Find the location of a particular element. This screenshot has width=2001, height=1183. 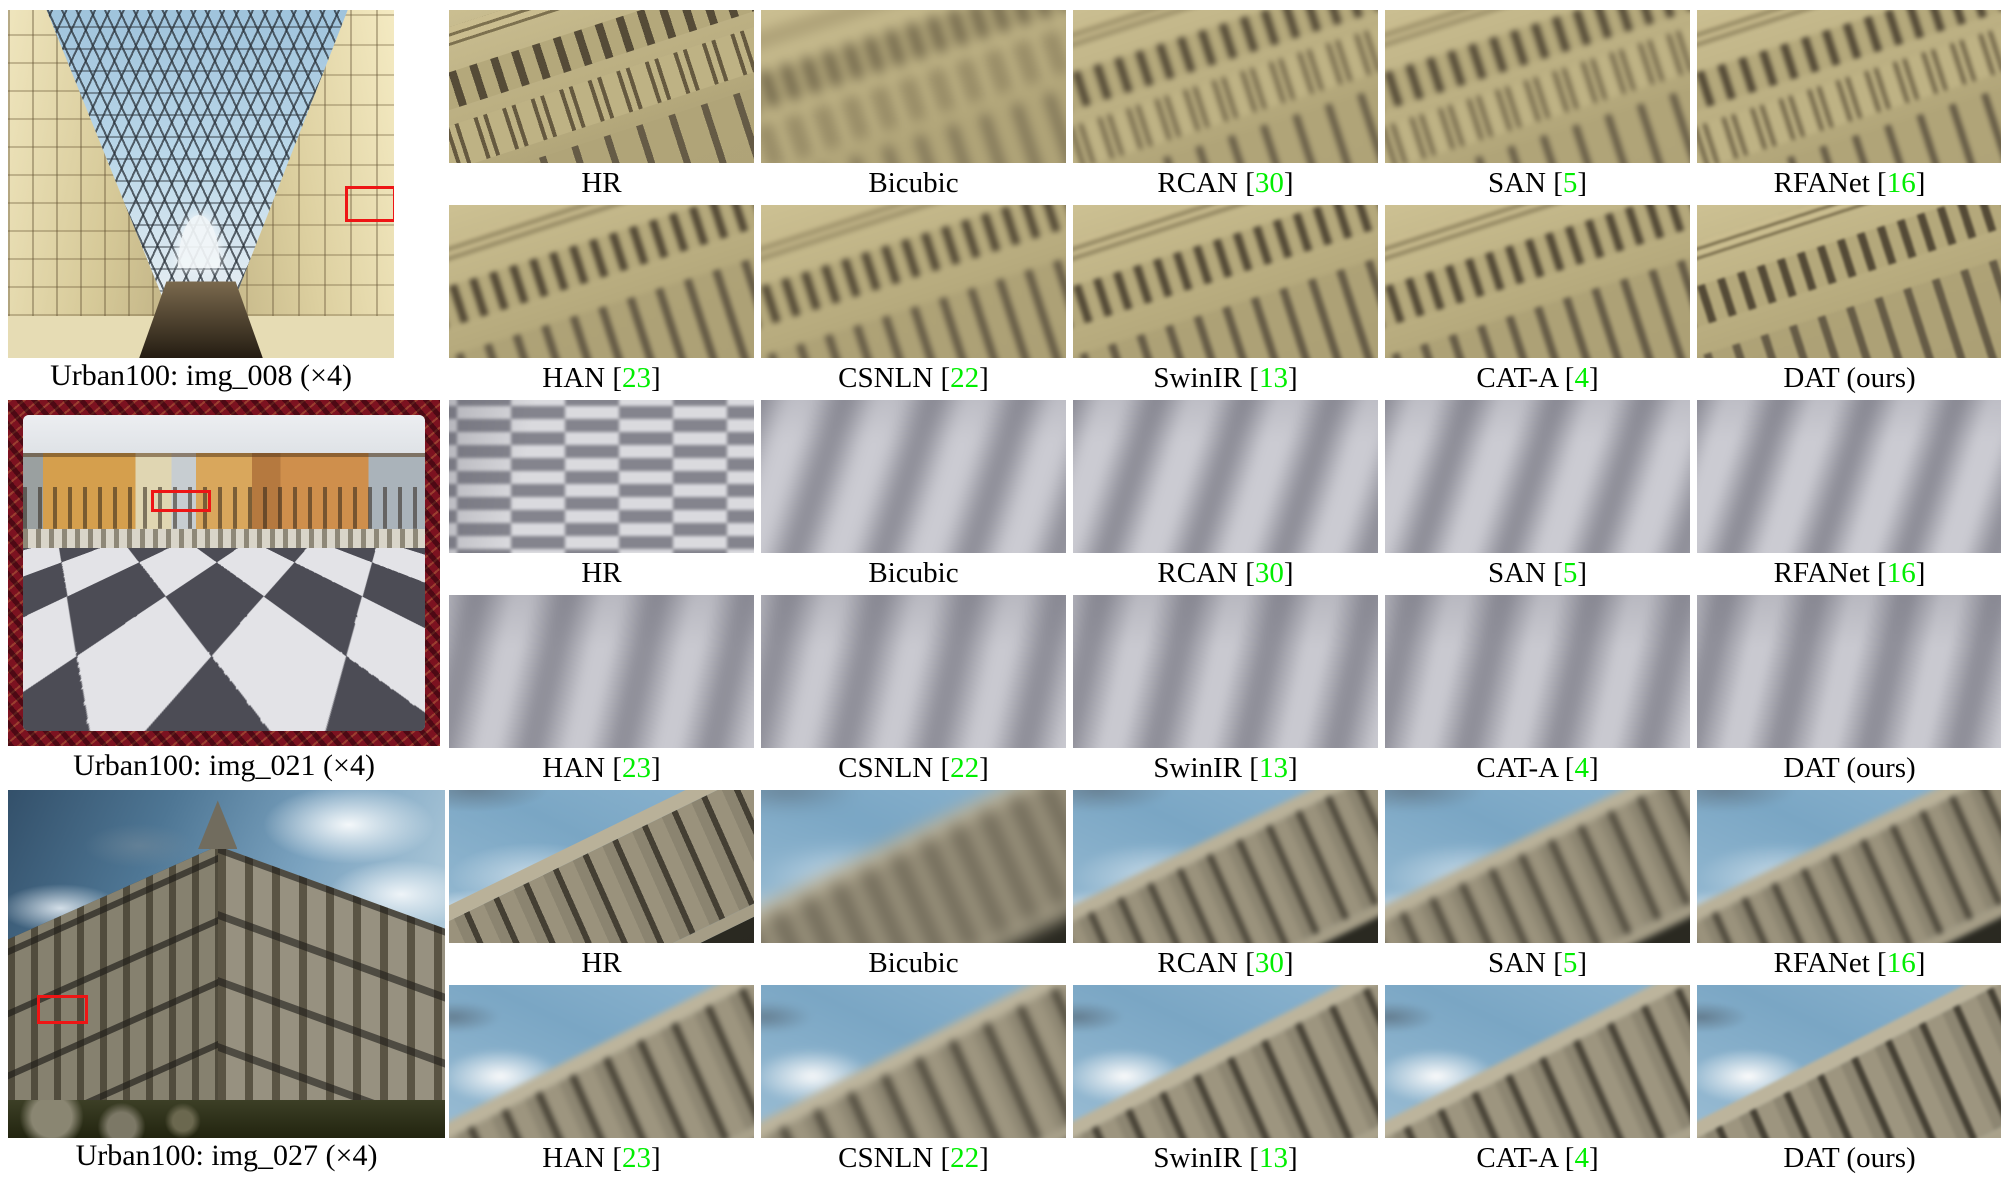

method-name: HAN is located at coordinates (574, 768).